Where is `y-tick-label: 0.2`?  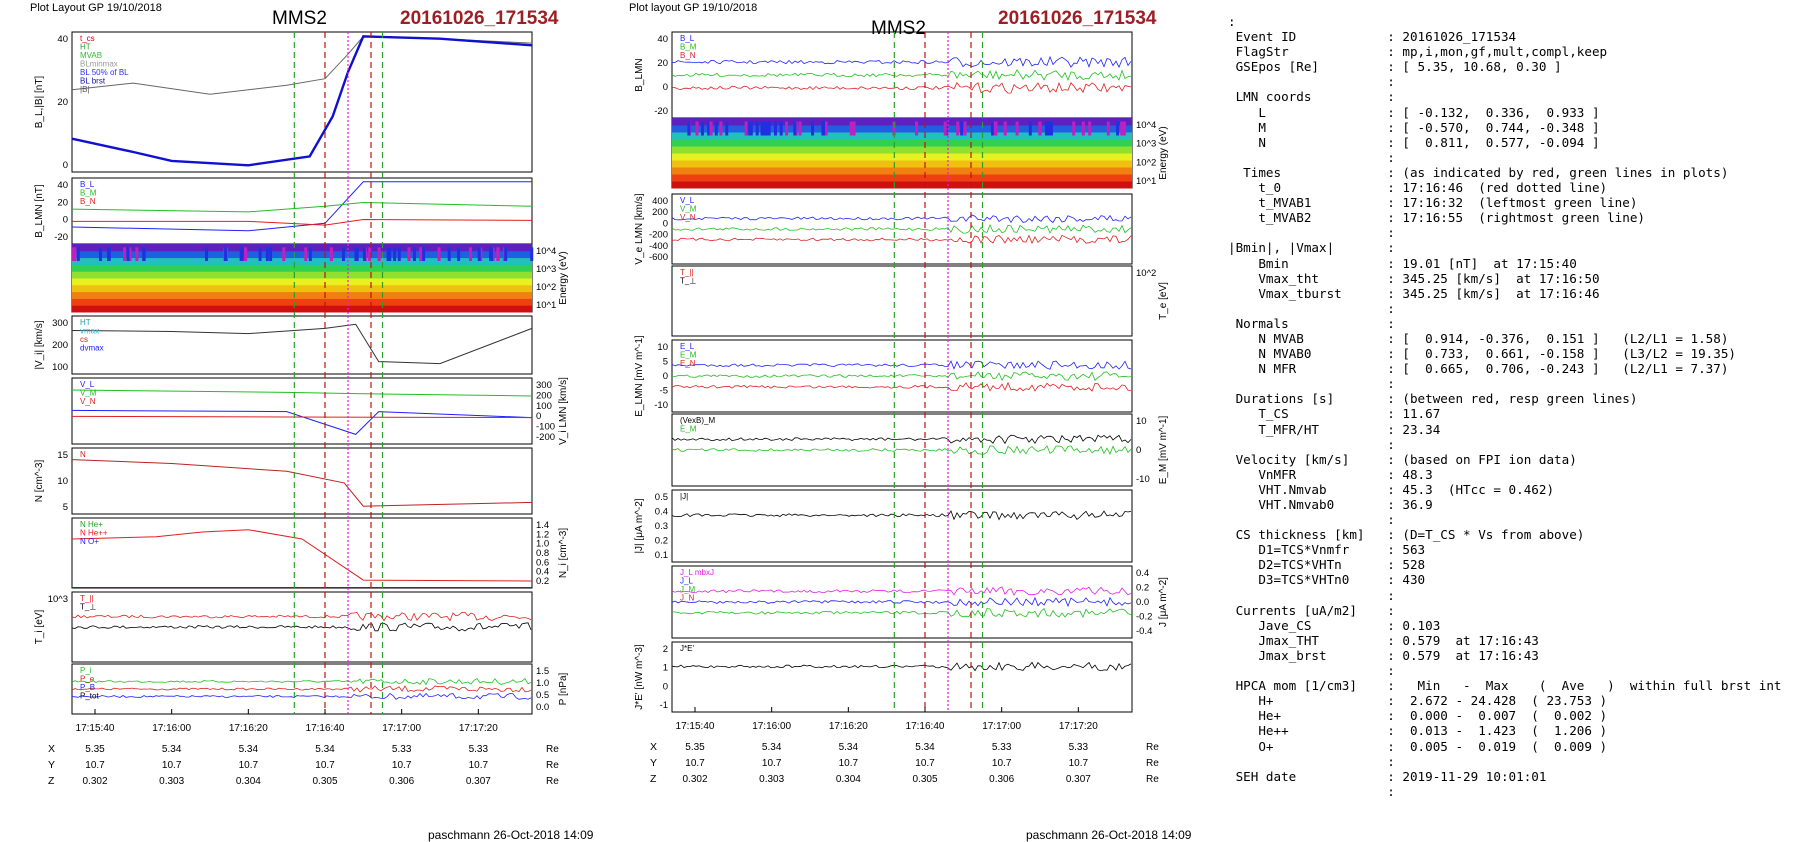 y-tick-label: 0.2 is located at coordinates (1142, 588).